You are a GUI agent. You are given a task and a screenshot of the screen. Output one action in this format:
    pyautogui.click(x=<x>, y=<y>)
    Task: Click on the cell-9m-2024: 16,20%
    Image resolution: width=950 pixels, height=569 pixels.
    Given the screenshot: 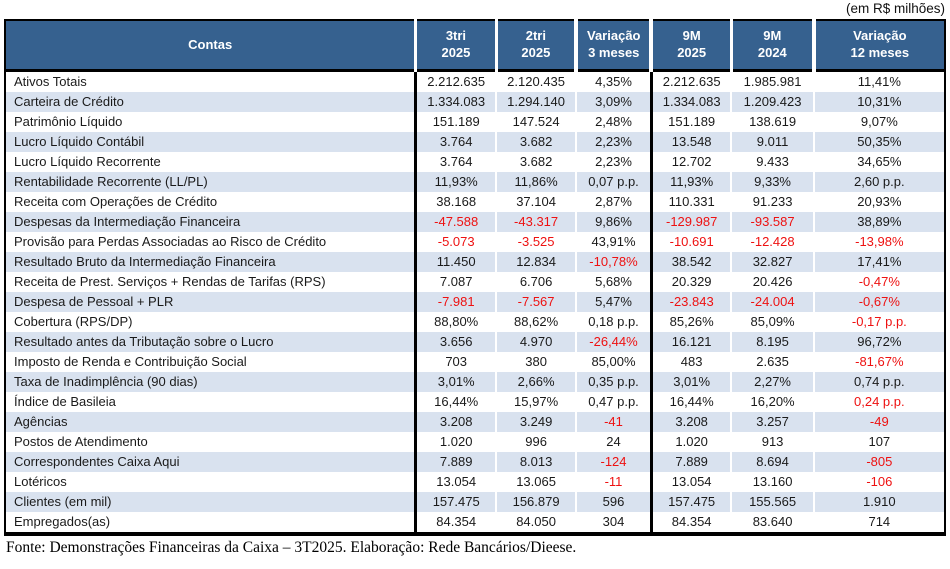 What is the action you would take?
    pyautogui.click(x=772, y=402)
    